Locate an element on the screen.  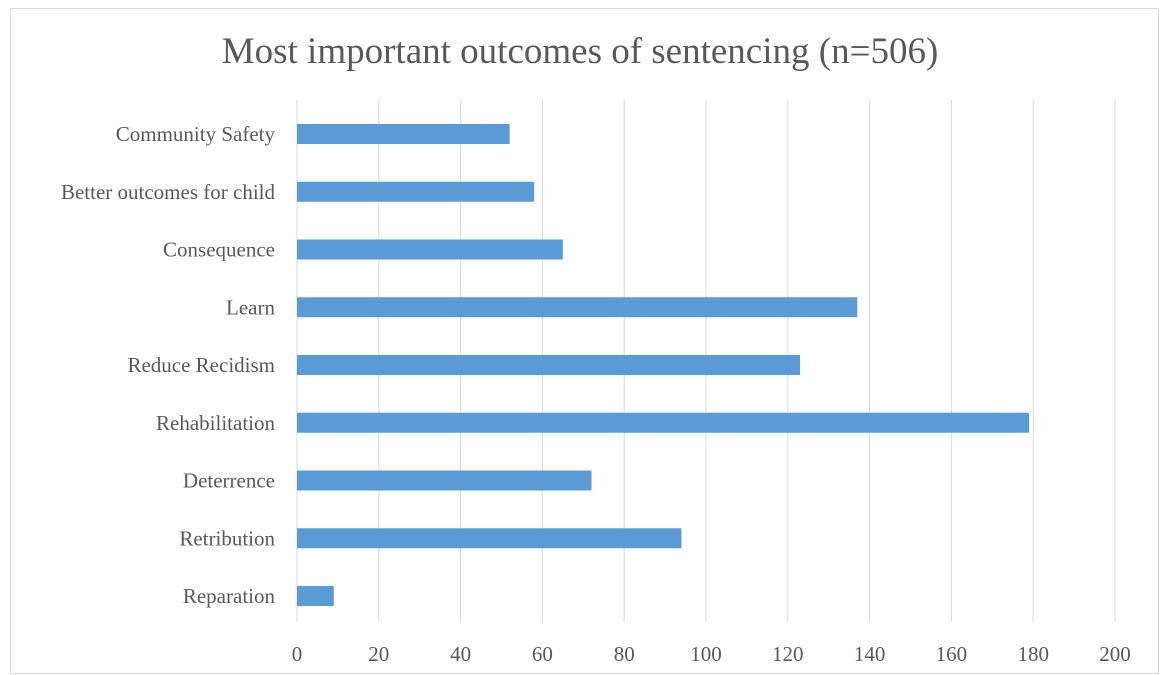
category-label: Learn is located at coordinates (250, 307).